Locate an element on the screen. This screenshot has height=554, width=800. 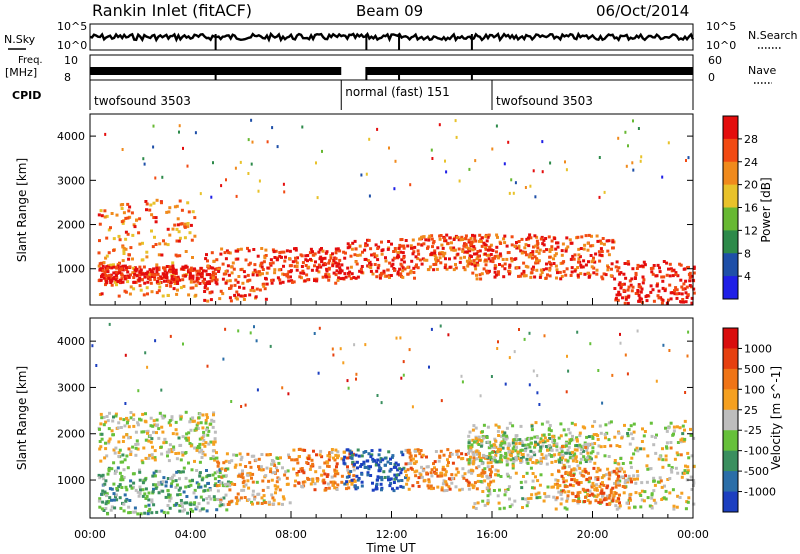
power-axis-tick-label-4: 4000 is located at coordinates (71, 136).